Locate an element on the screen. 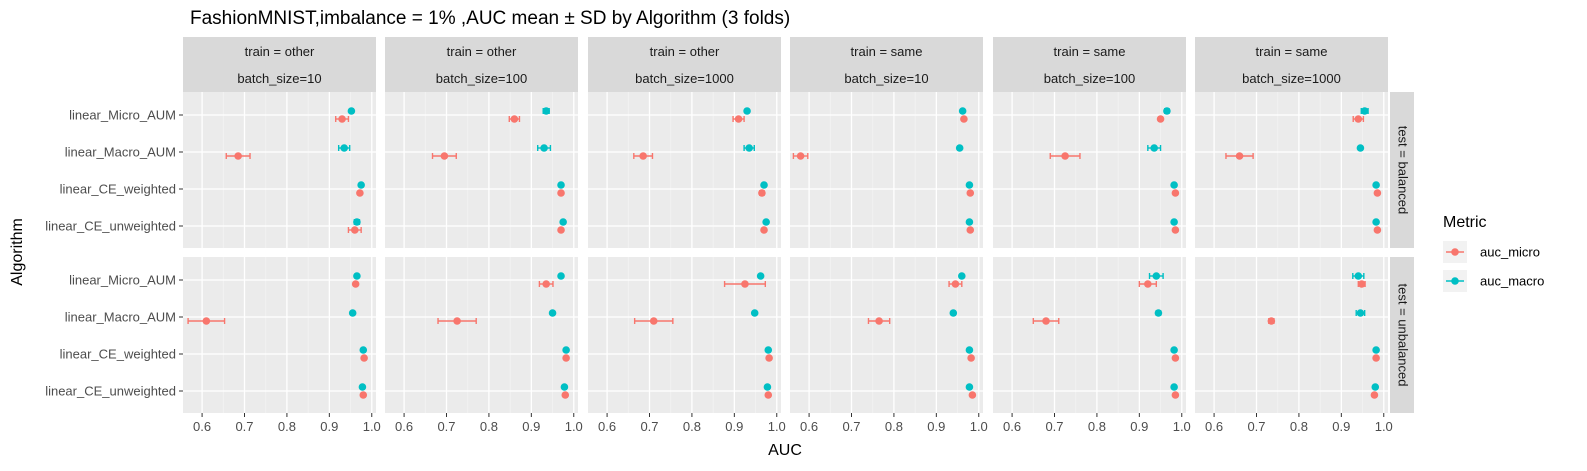 The image size is (1587, 471). legend-title: Metric is located at coordinates (1465, 222).